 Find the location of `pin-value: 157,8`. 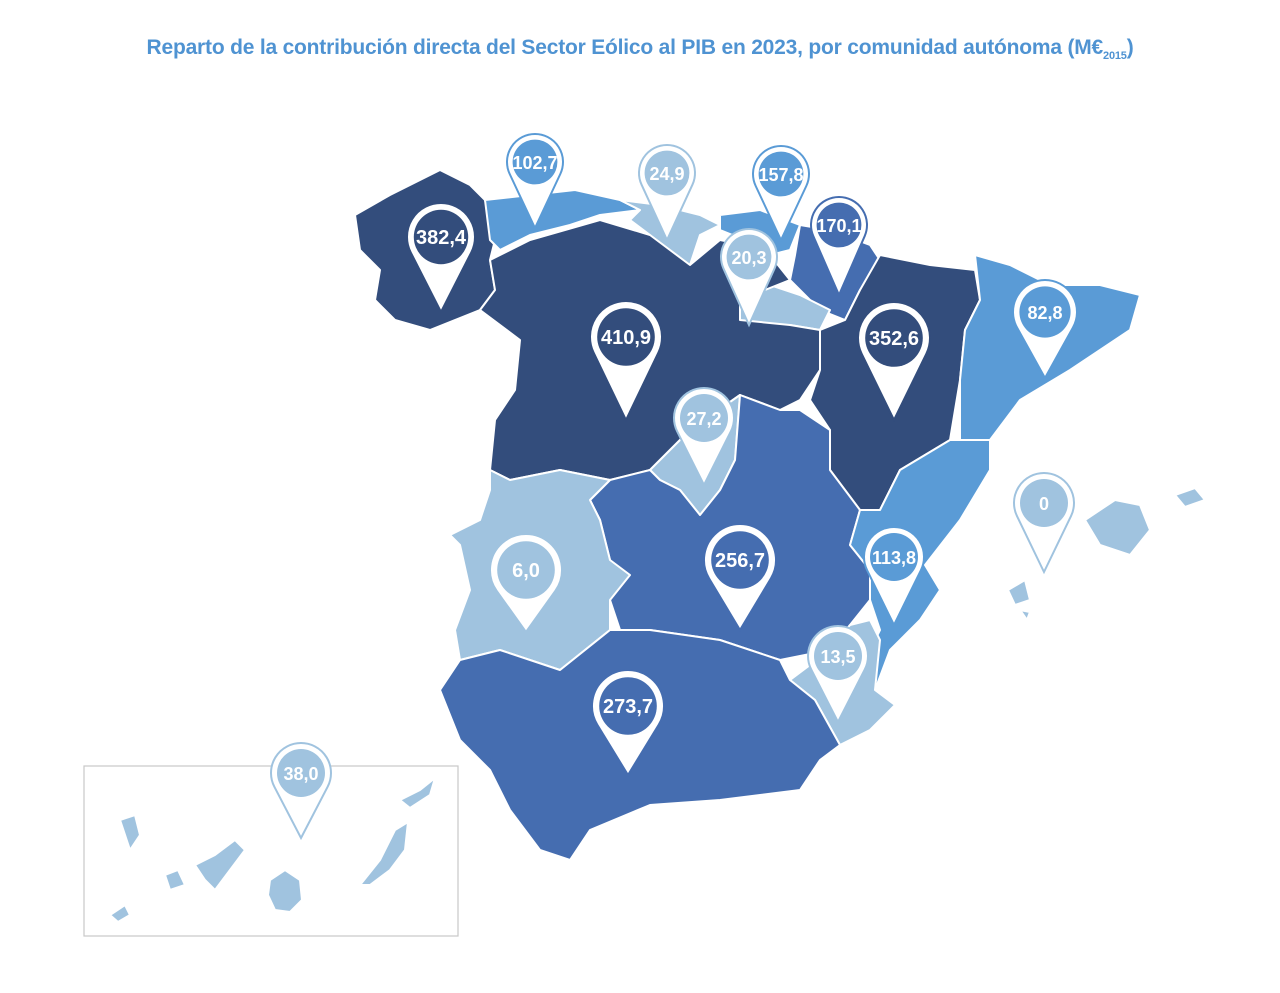

pin-value: 157,8 is located at coordinates (780, 175).